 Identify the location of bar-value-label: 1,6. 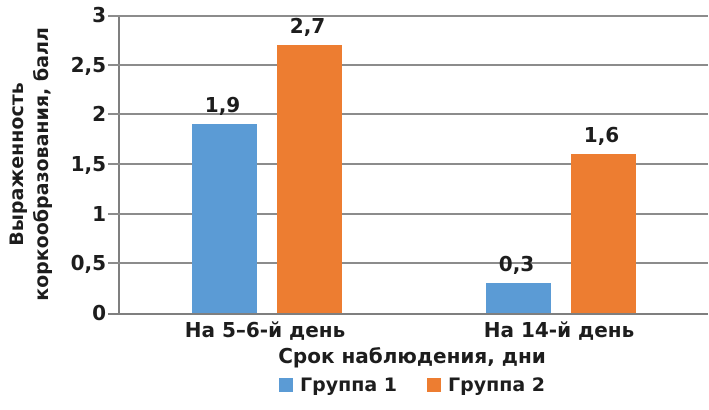
(601, 135).